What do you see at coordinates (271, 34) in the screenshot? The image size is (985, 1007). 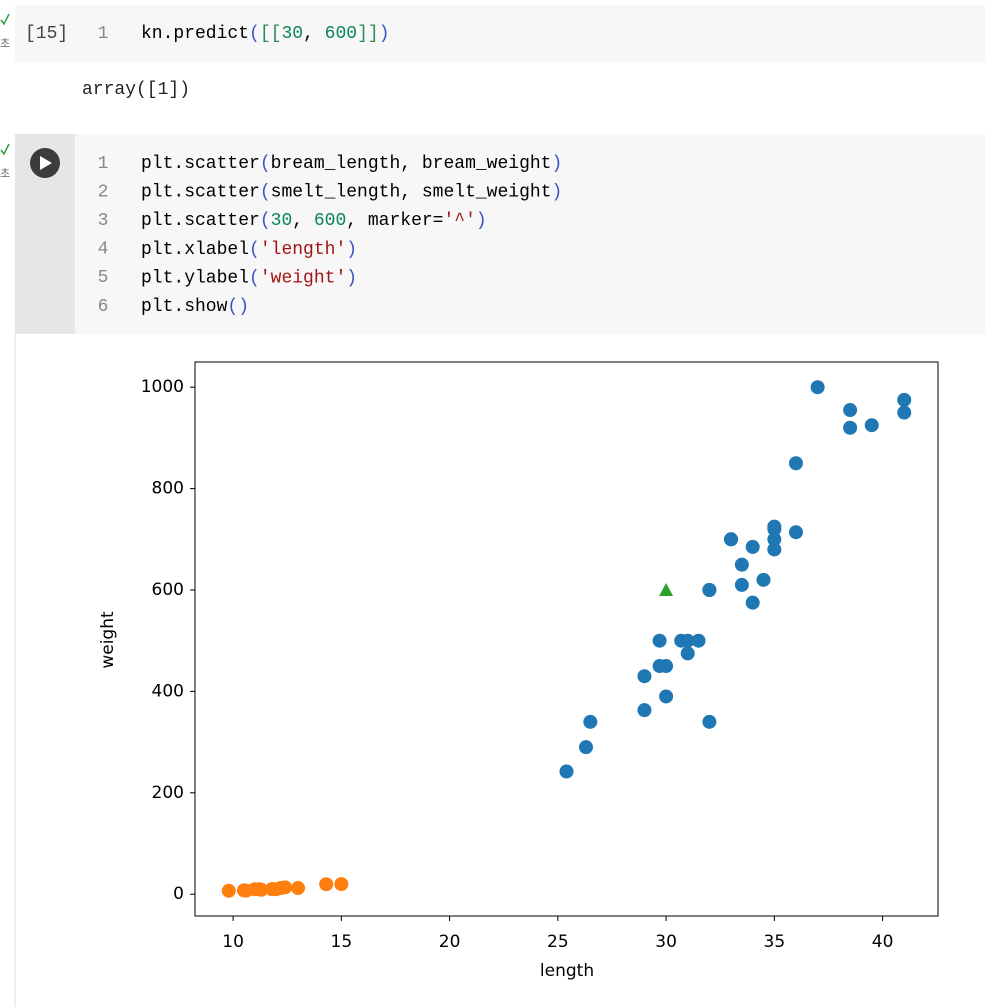 I see `code-token: [[` at bounding box center [271, 34].